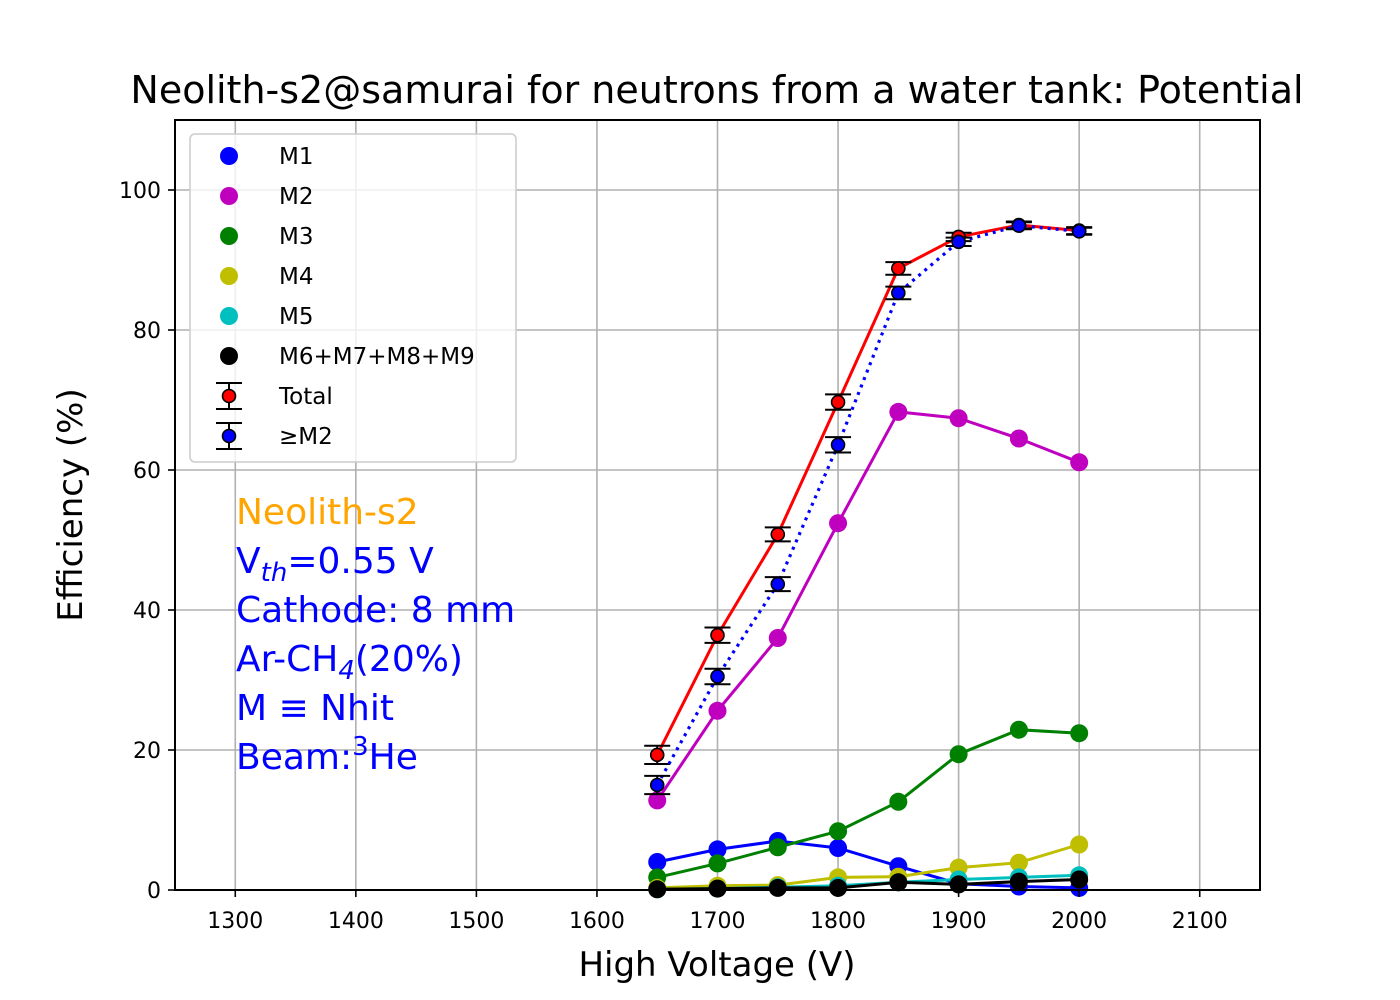 The width and height of the screenshot is (1400, 1000). I want to click on legend: M1 M2 M3 M4 M5 M6+M7+M8+M9 Total ≥M2, so click(353, 298).